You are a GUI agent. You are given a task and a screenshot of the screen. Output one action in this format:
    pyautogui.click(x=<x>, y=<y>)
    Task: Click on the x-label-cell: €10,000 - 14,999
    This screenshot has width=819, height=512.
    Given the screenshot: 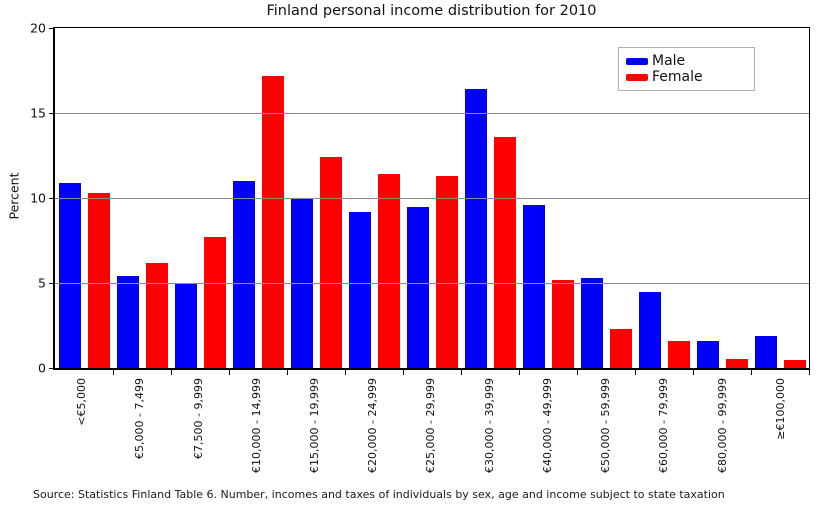 What is the action you would take?
    pyautogui.click(x=257, y=433)
    